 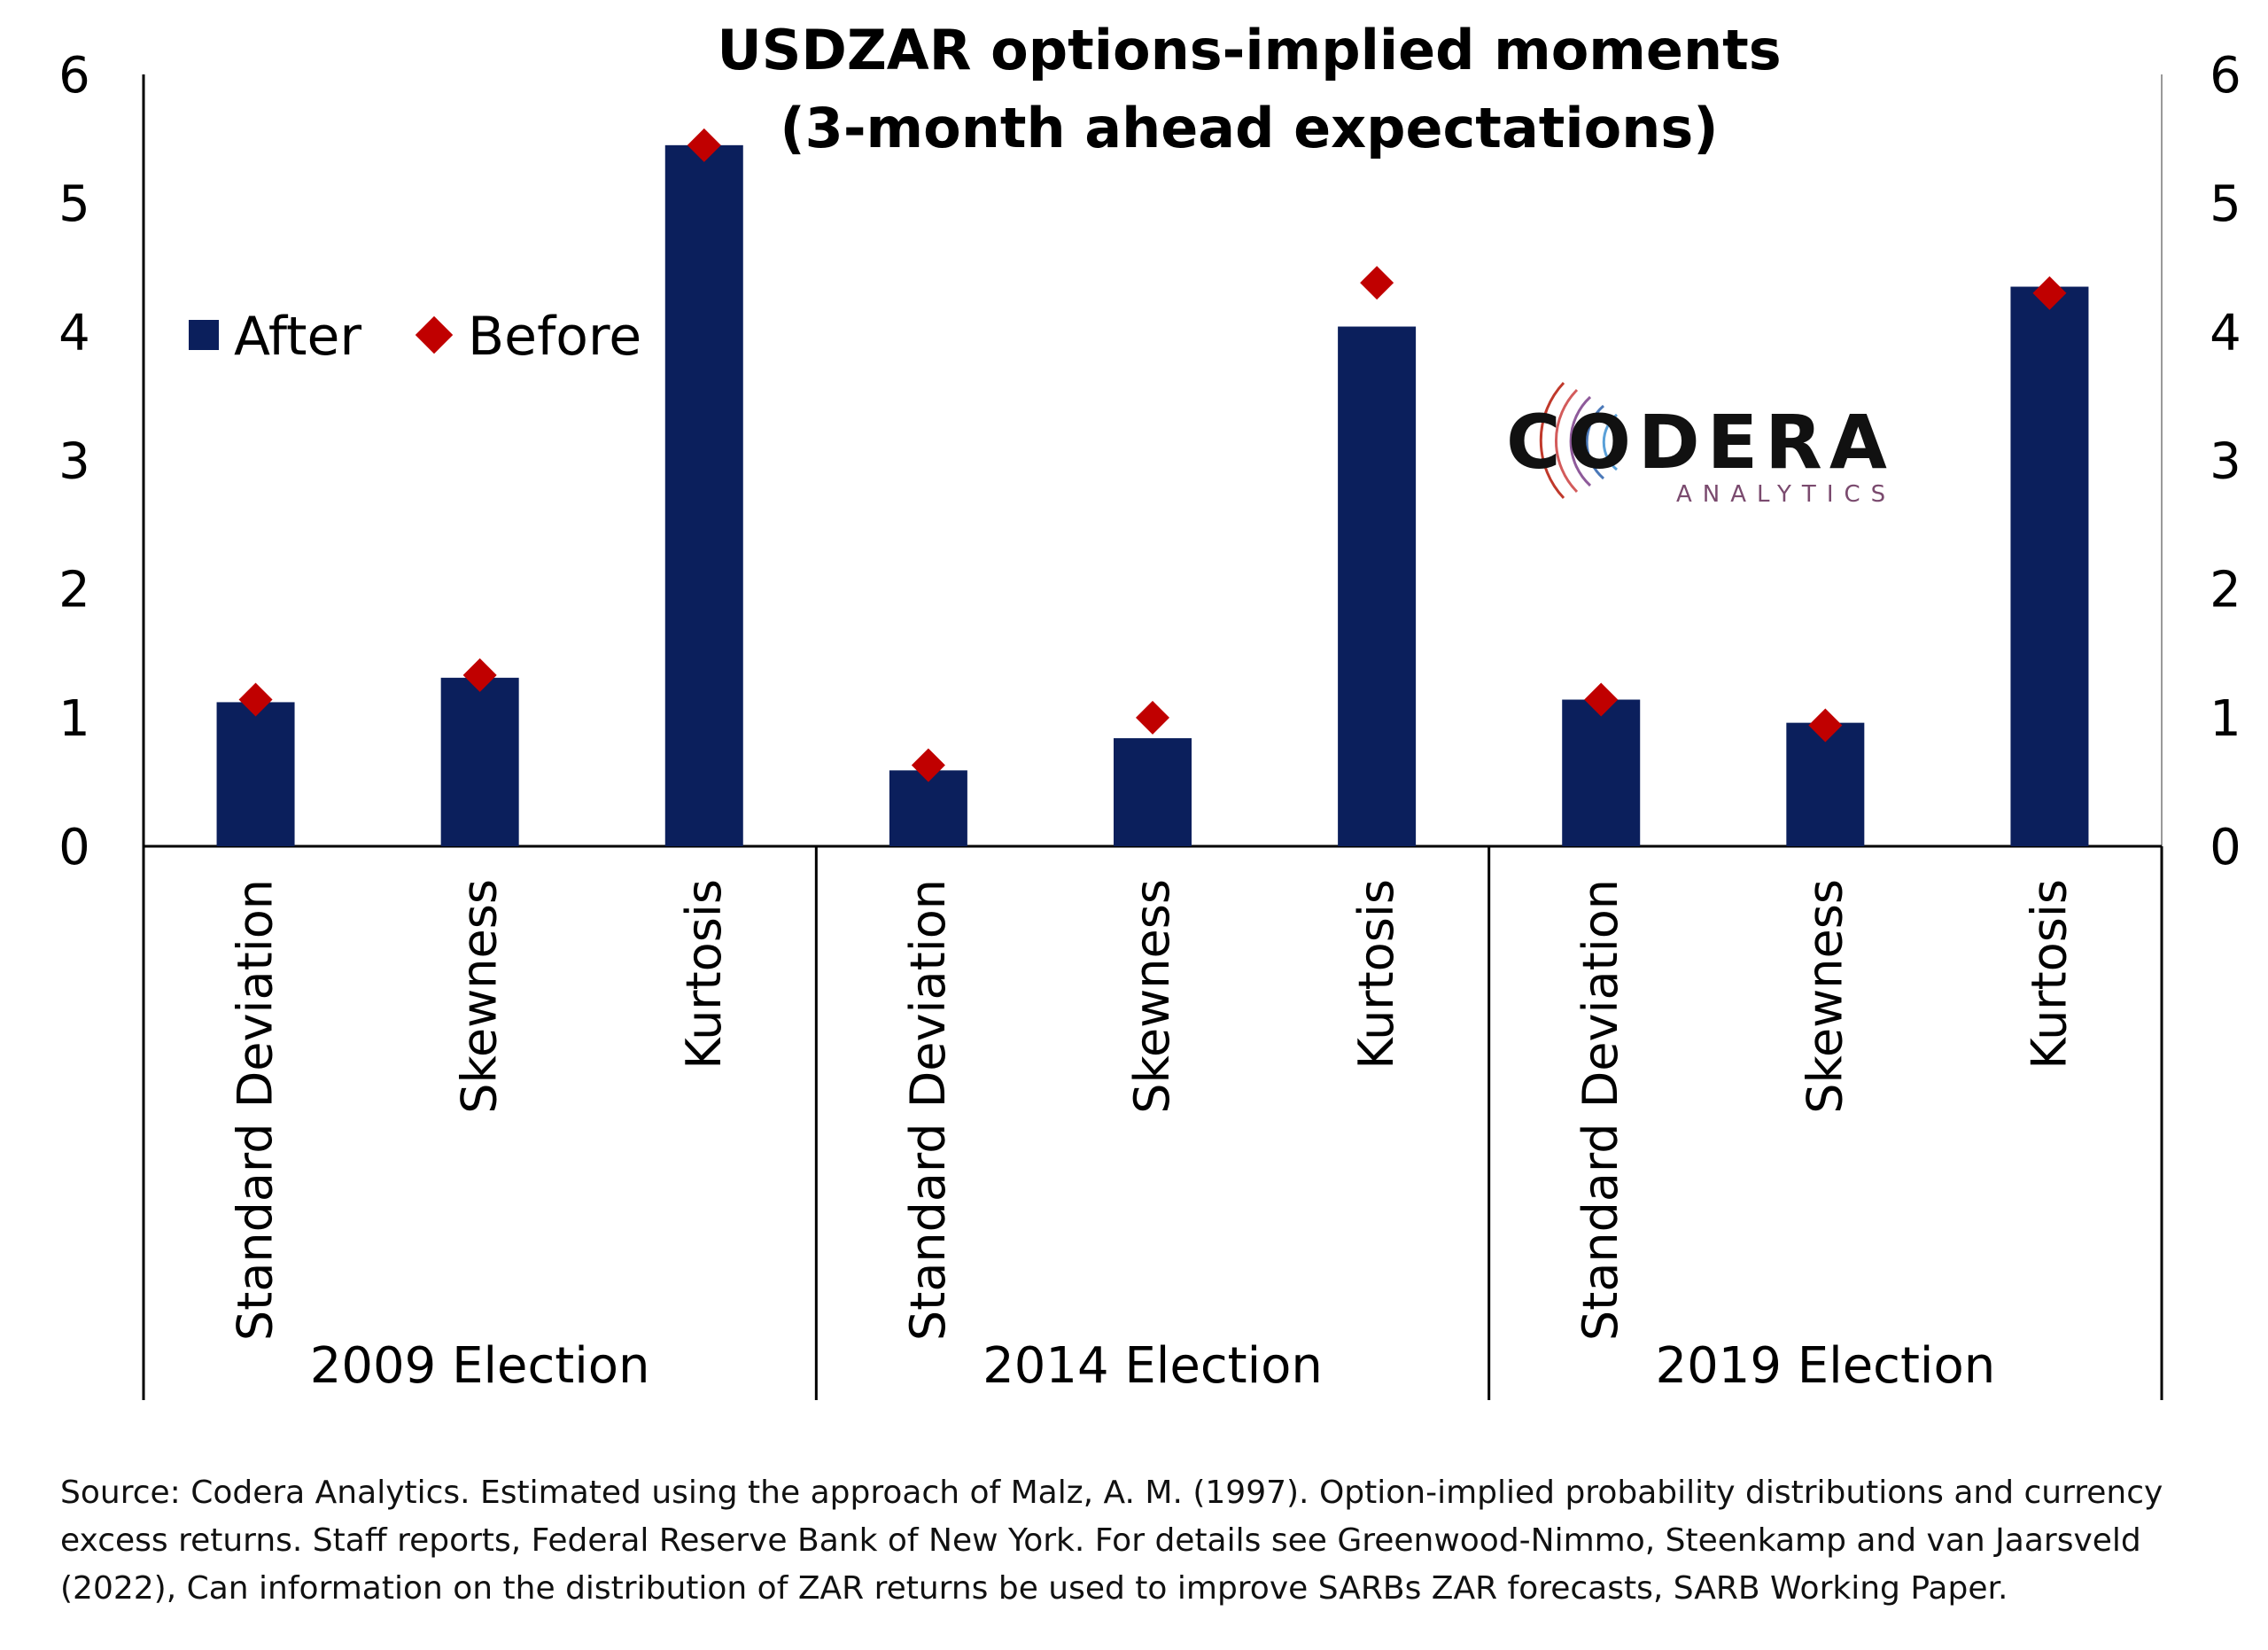 I want to click on y-tick-label-left: 3, so click(x=74, y=462).